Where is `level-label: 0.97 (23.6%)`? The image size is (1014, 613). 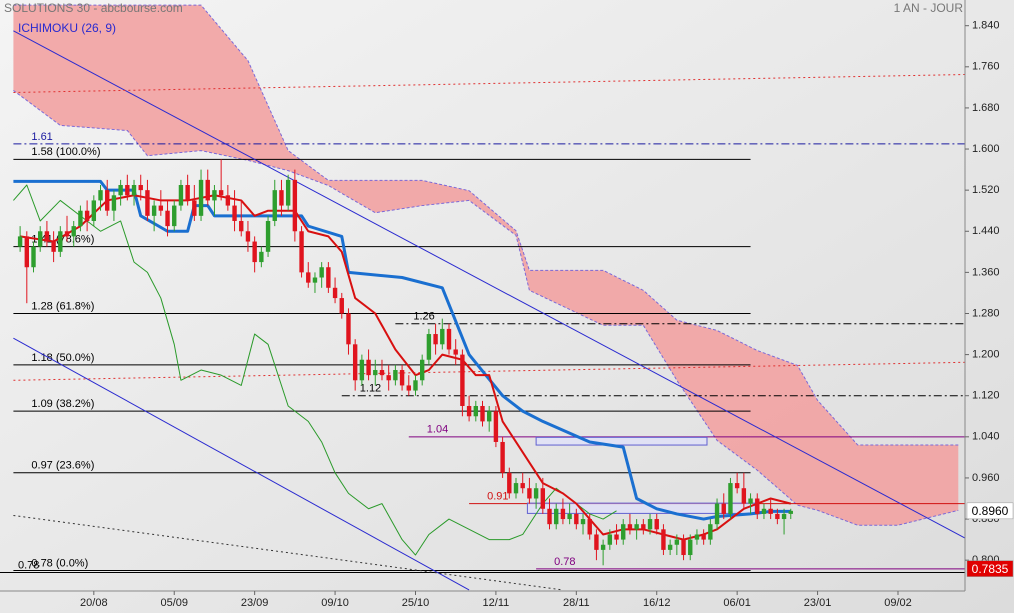
level-label: 0.97 (23.6%) is located at coordinates (62, 466).